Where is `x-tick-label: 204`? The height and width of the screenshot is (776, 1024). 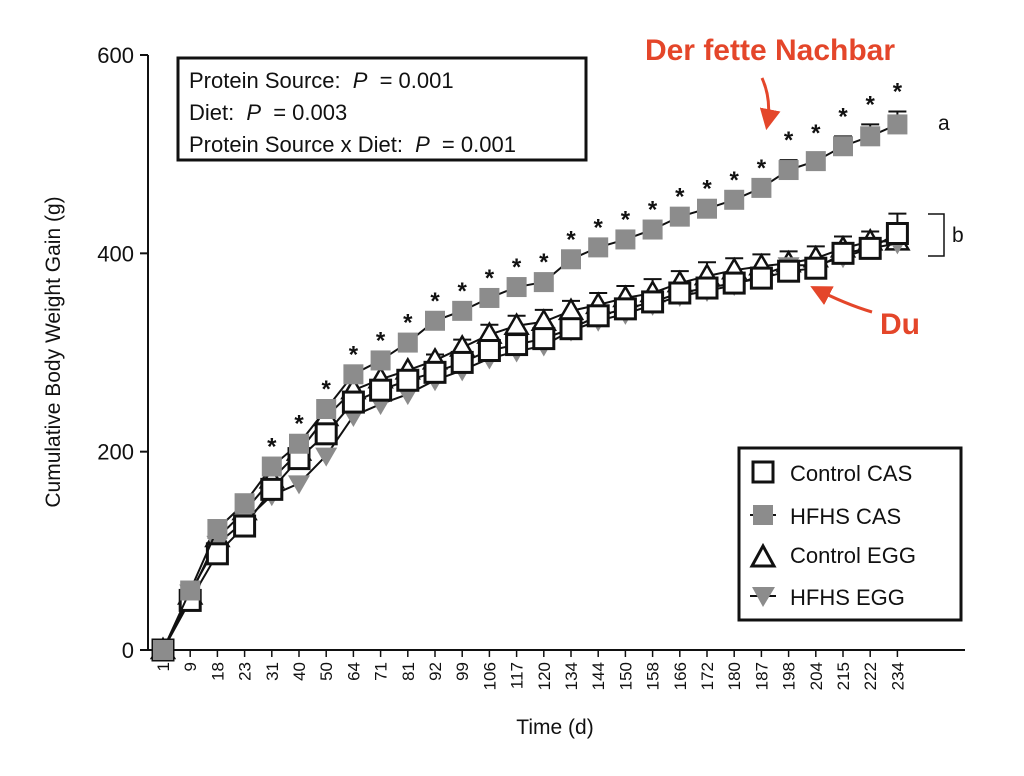
x-tick-label: 204 is located at coordinates (816, 676).